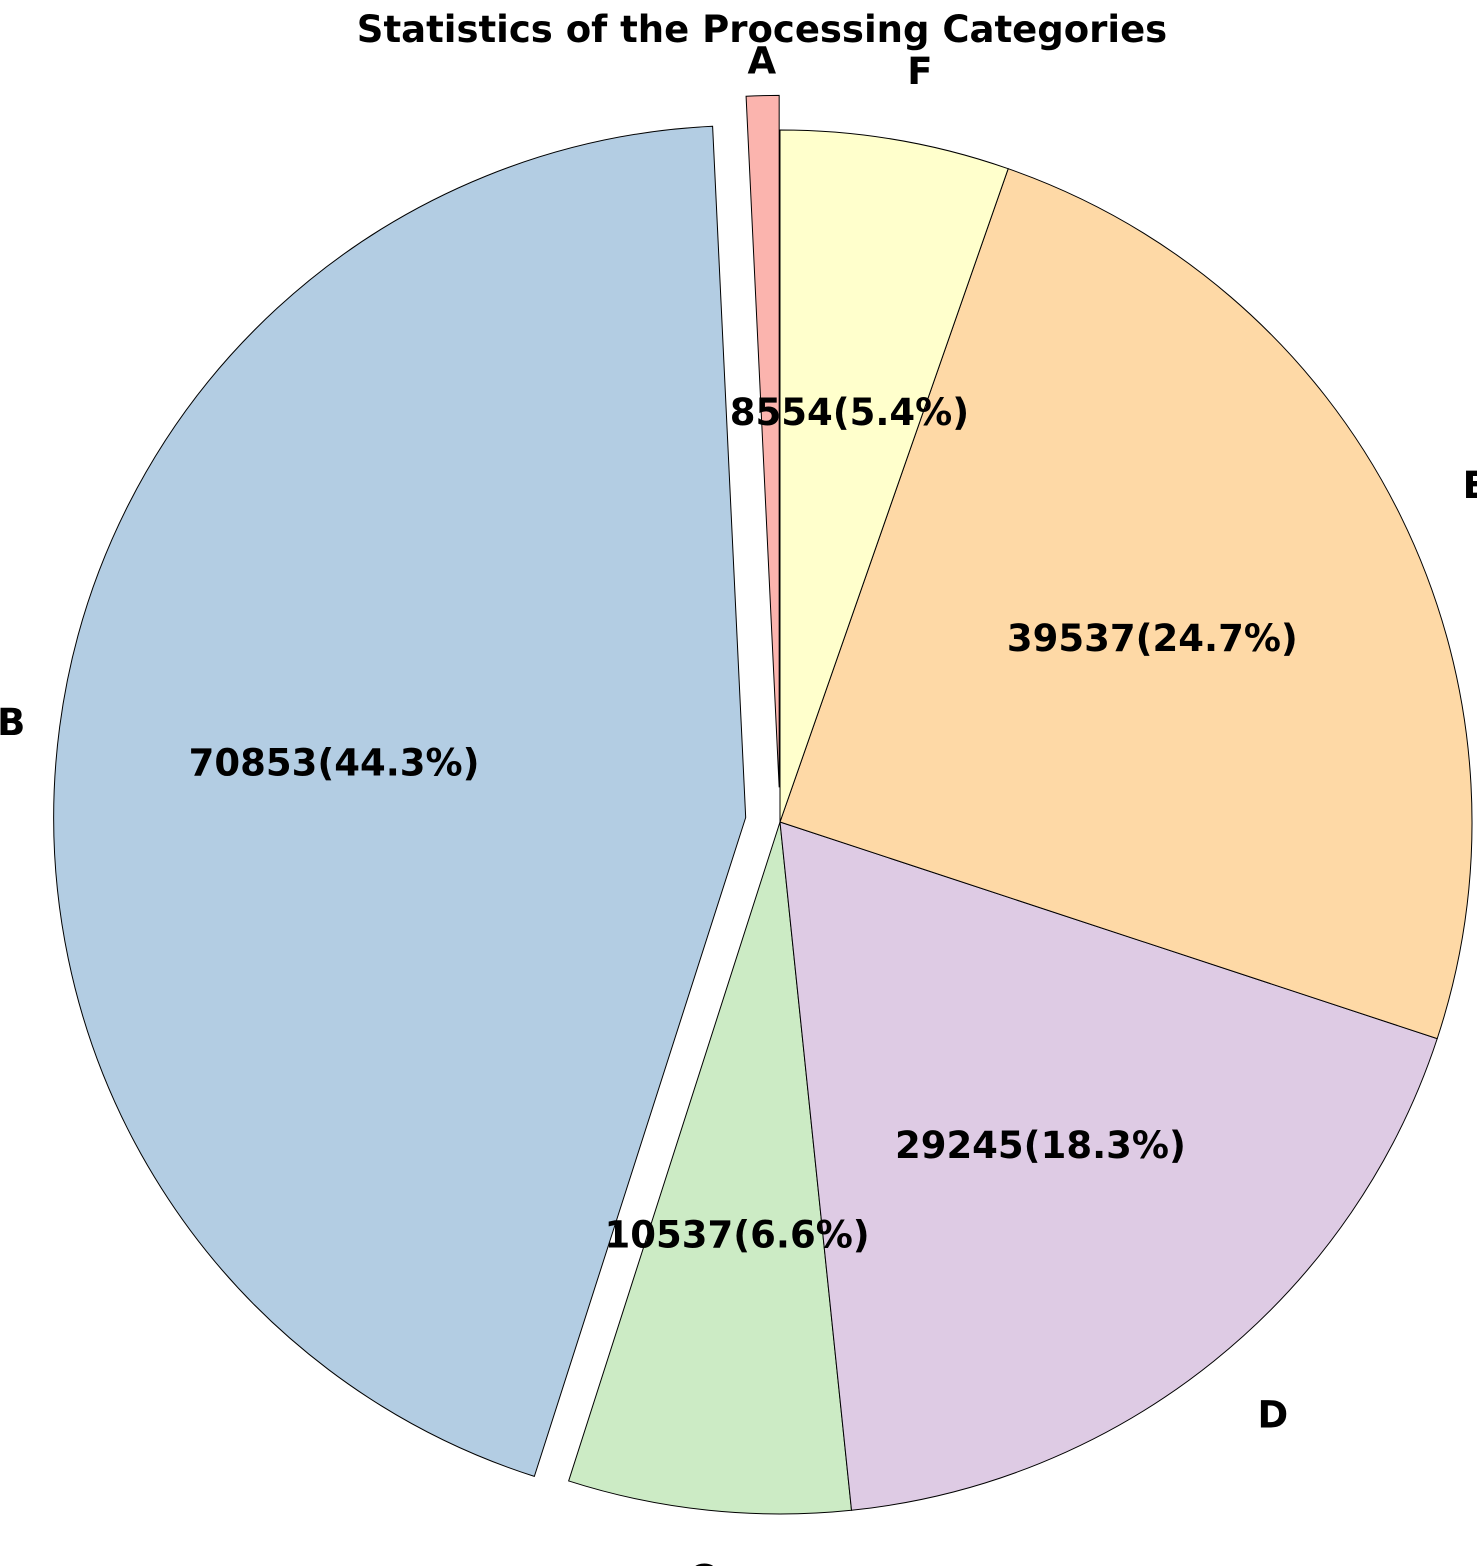  What do you see at coordinates (1152, 638) in the screenshot?
I see `slice-value-label-e: 39537(24.7%)` at bounding box center [1152, 638].